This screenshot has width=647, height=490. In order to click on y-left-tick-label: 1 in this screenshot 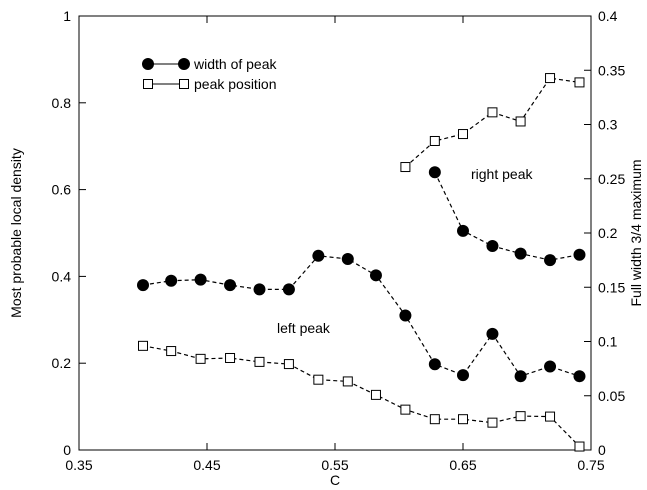, I will do `click(67, 16)`.